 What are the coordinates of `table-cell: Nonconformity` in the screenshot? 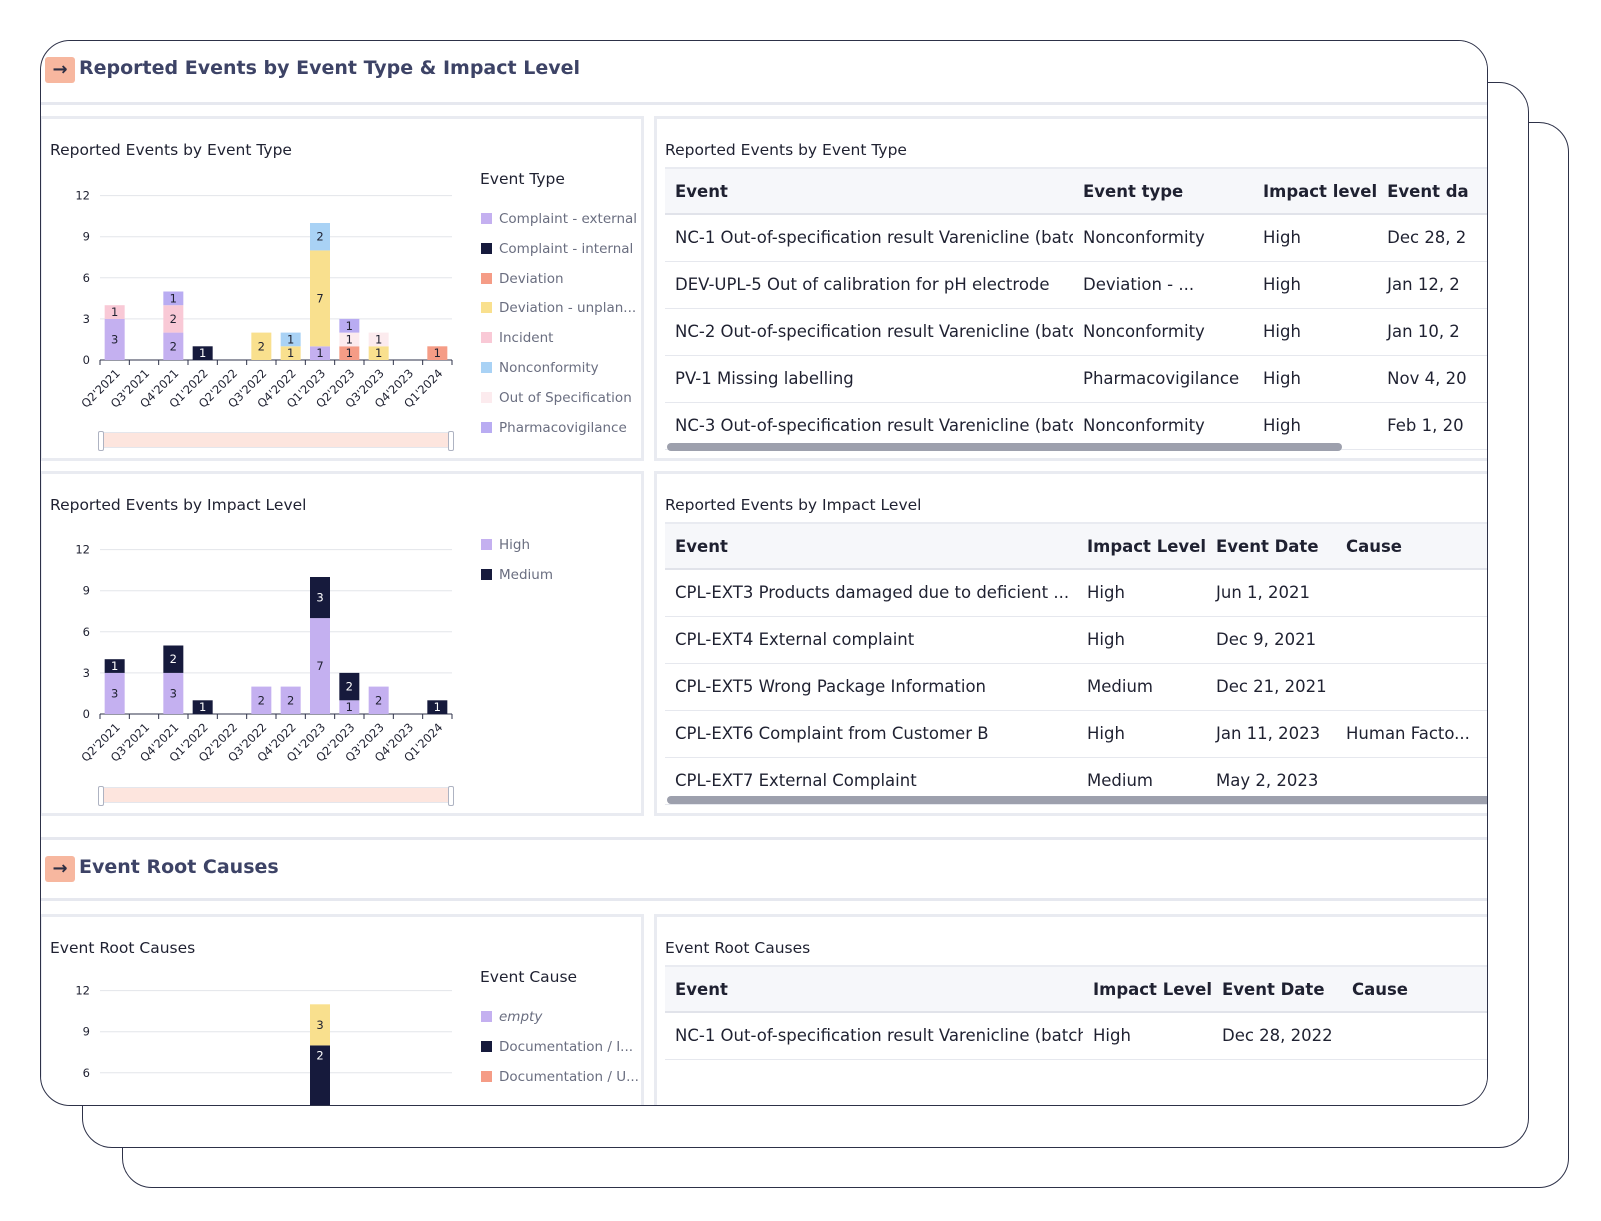 It's located at (1163, 332).